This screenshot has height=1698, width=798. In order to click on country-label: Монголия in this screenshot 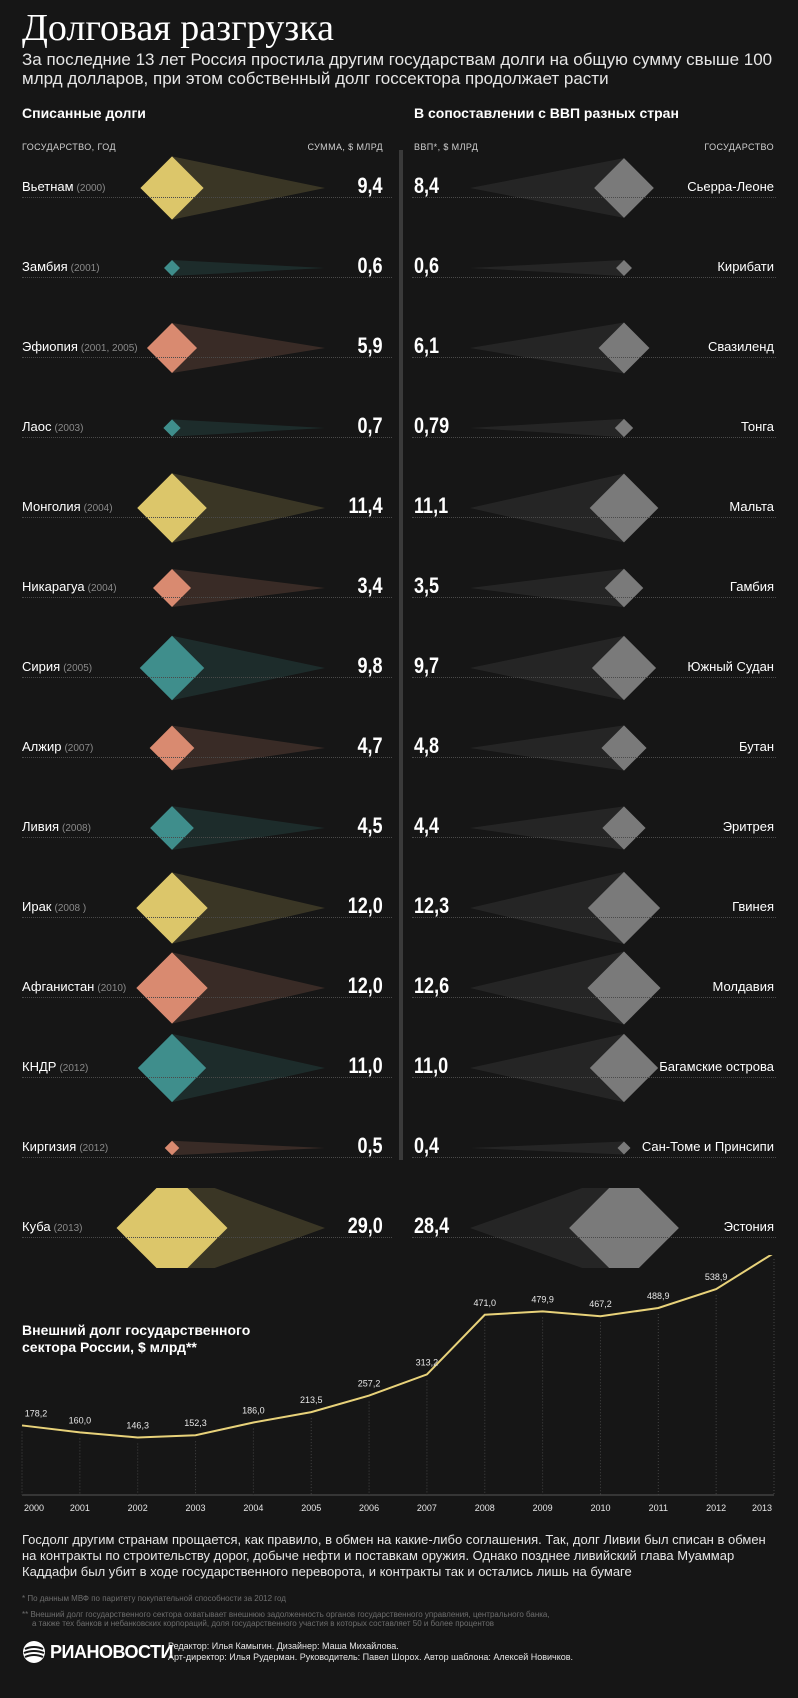, I will do `click(51, 506)`.